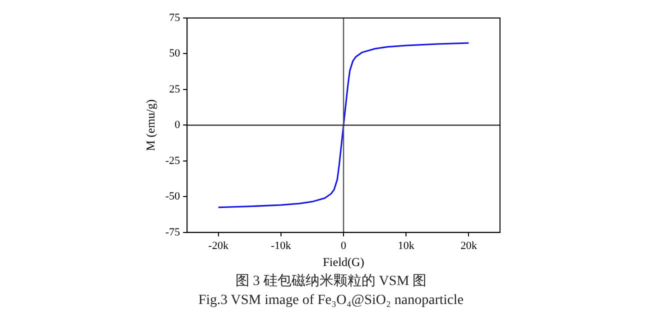 The height and width of the screenshot is (333, 662). What do you see at coordinates (177, 125) in the screenshot?
I see `y-tick-label: 0` at bounding box center [177, 125].